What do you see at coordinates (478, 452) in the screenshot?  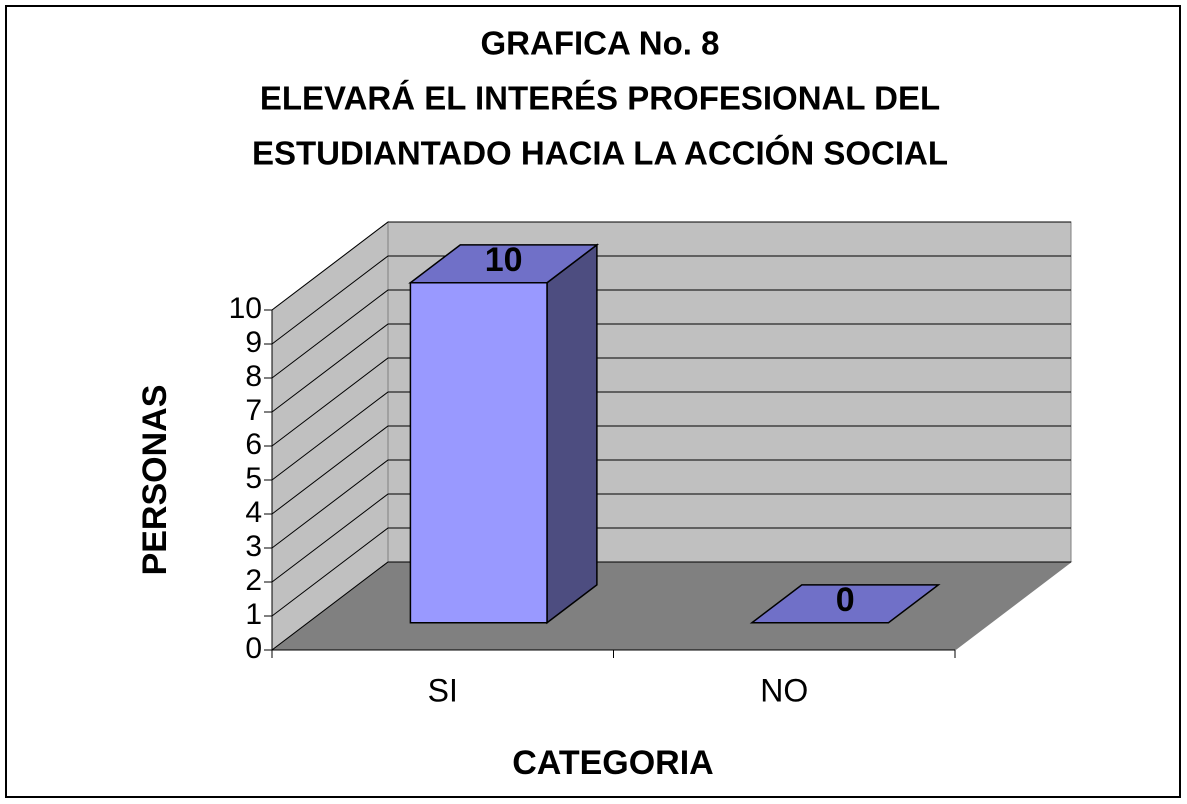 I see `bar` at bounding box center [478, 452].